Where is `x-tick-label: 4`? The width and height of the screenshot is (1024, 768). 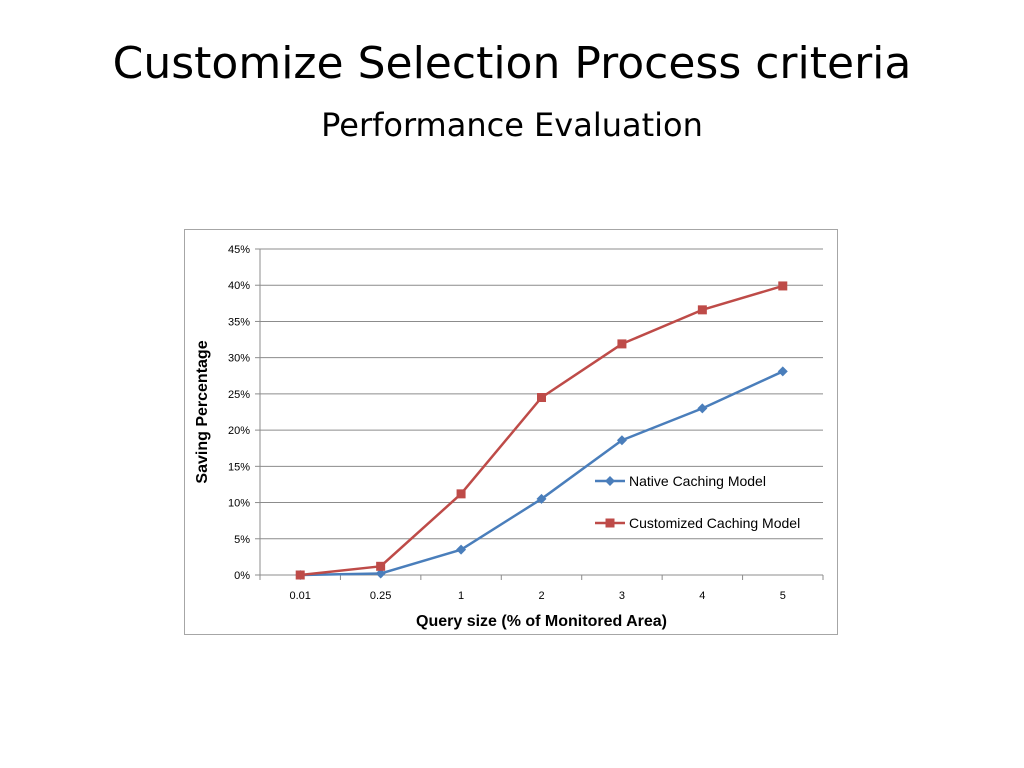 x-tick-label: 4 is located at coordinates (702, 596).